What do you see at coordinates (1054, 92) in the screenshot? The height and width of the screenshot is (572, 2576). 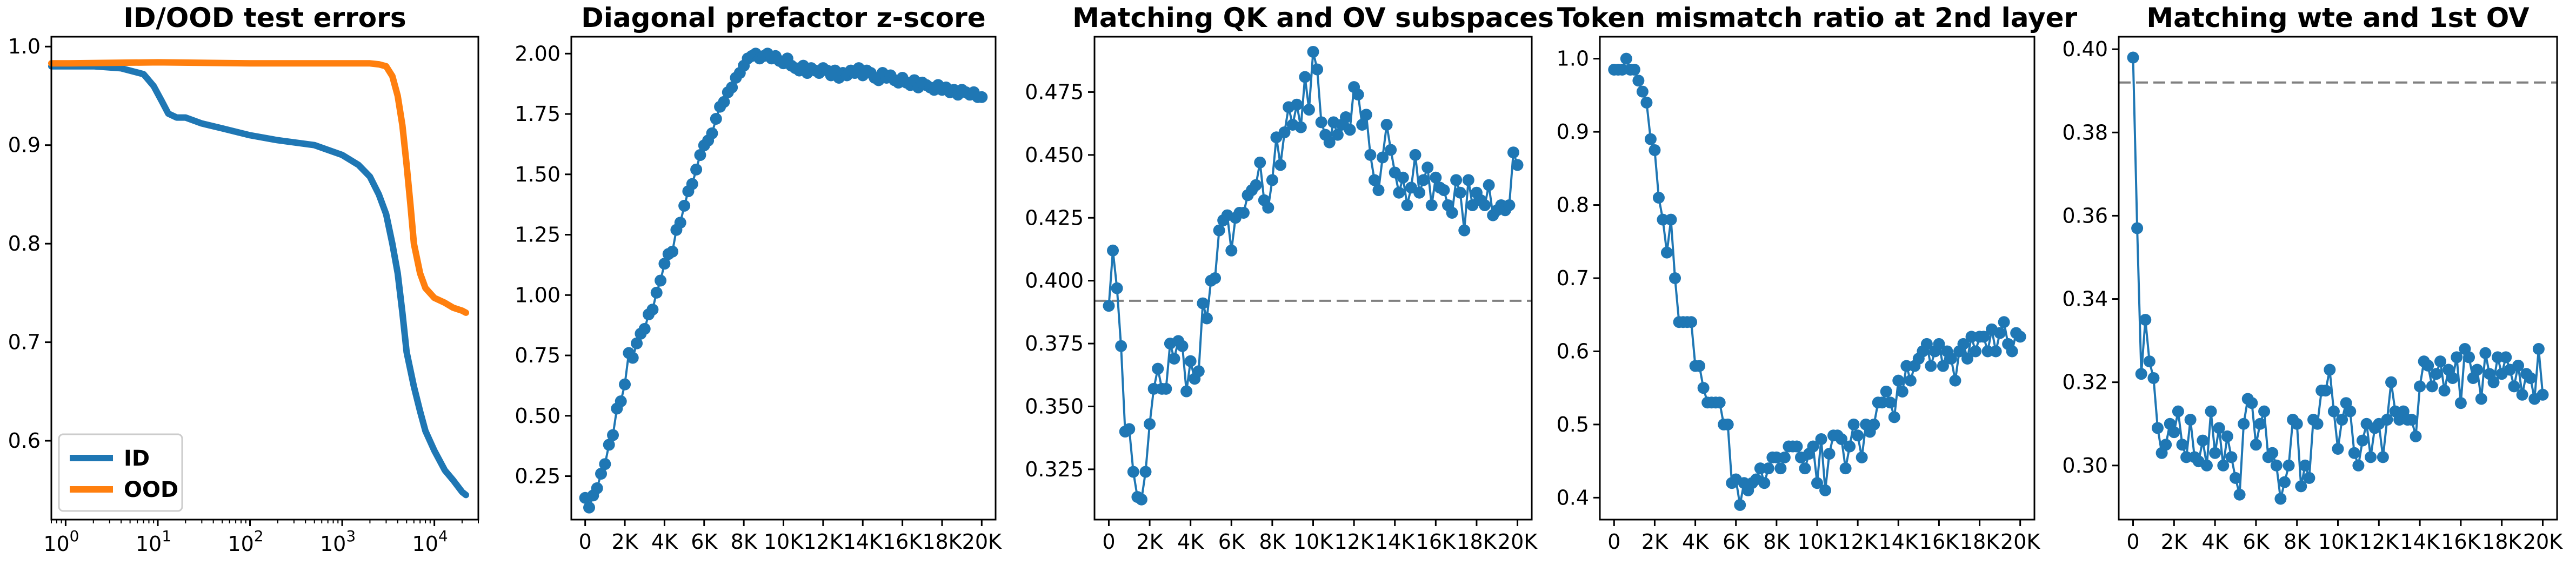 I see `y-tick-label: 0.475` at bounding box center [1054, 92].